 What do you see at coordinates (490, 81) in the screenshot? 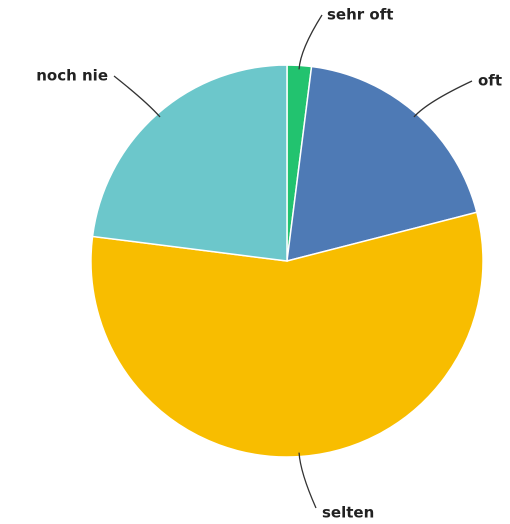
I see `slice-label: oft` at bounding box center [490, 81].